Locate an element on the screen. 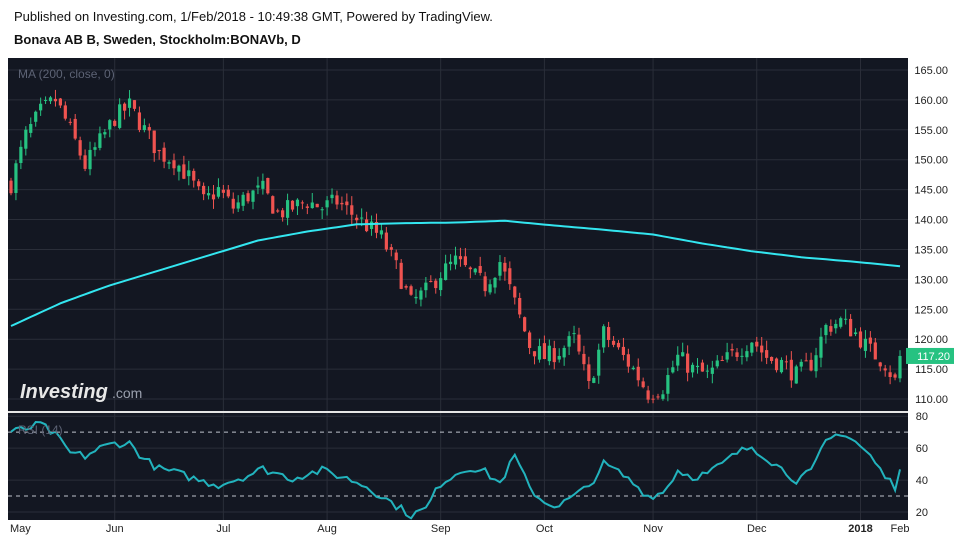 The image size is (960, 540). rsi-tick-label: 60 is located at coordinates (922, 449).